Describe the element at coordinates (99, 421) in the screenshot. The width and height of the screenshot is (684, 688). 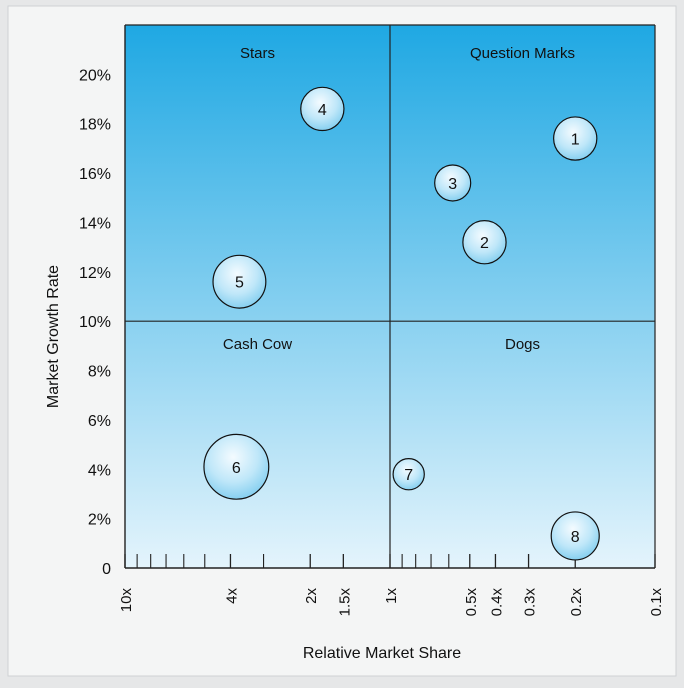
I see `y-tick-label: 6%` at that location.